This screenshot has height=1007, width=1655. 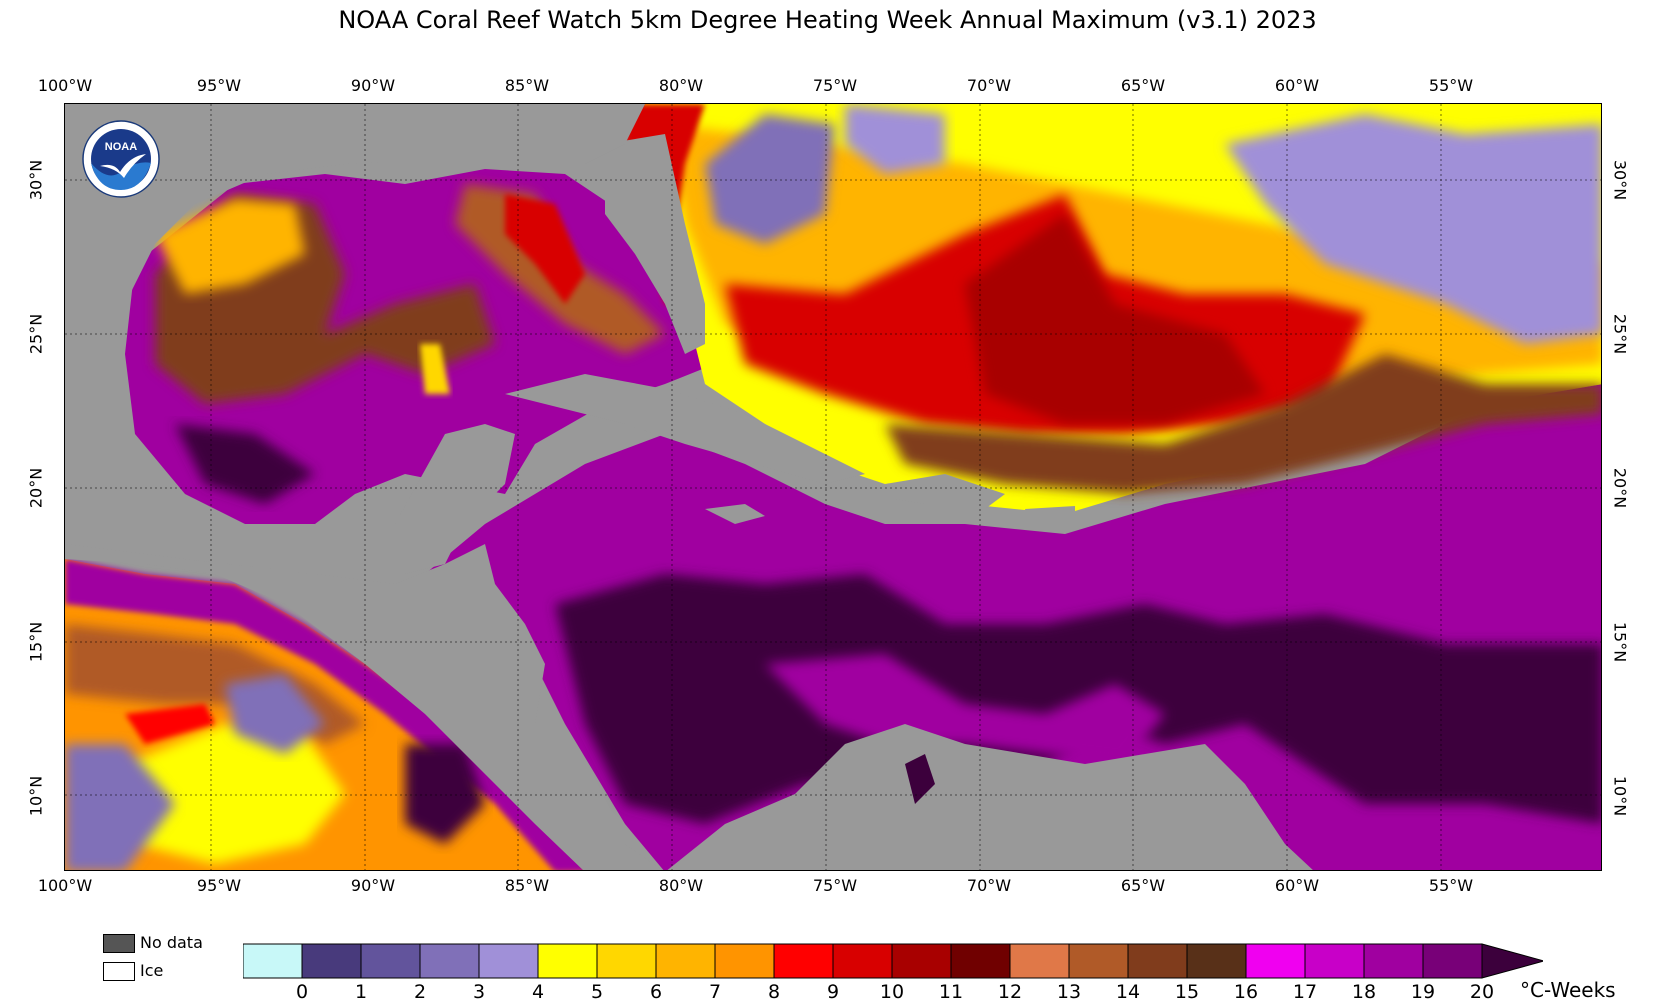 What do you see at coordinates (385, 204) in the screenshot?
I see `us-gulf-coast-land` at bounding box center [385, 204].